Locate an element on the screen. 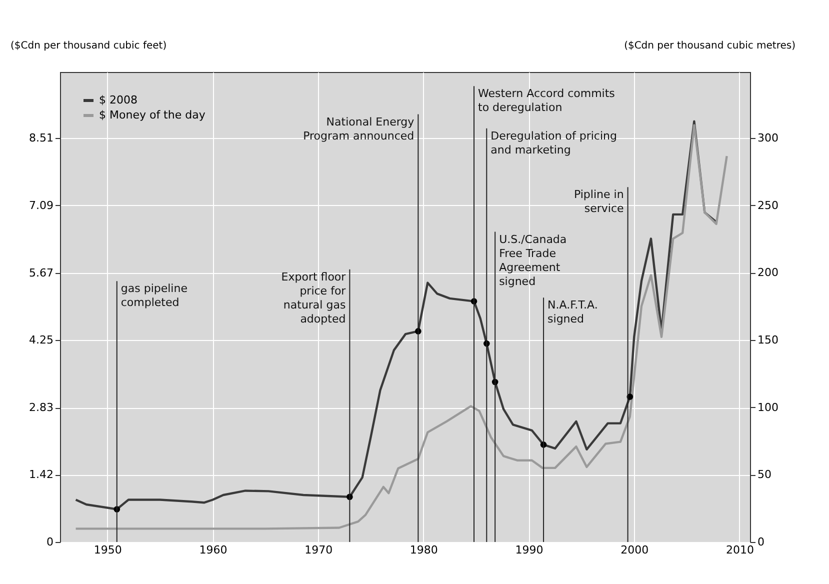 This screenshot has width=829, height=584. y2-tick-label: 0 is located at coordinates (761, 542).